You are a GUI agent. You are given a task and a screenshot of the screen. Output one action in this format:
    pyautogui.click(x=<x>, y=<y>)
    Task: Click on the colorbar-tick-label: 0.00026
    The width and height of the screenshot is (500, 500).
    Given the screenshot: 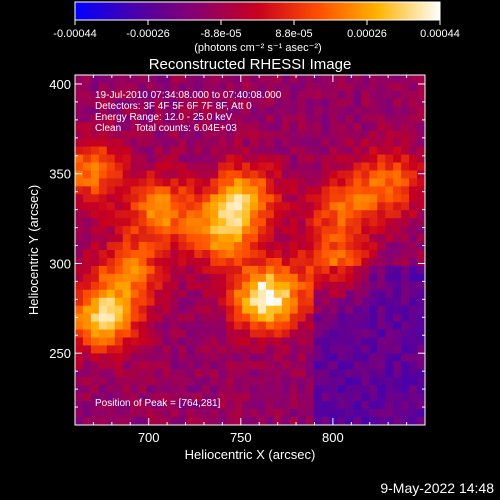 What is the action you would take?
    pyautogui.click(x=367, y=34)
    